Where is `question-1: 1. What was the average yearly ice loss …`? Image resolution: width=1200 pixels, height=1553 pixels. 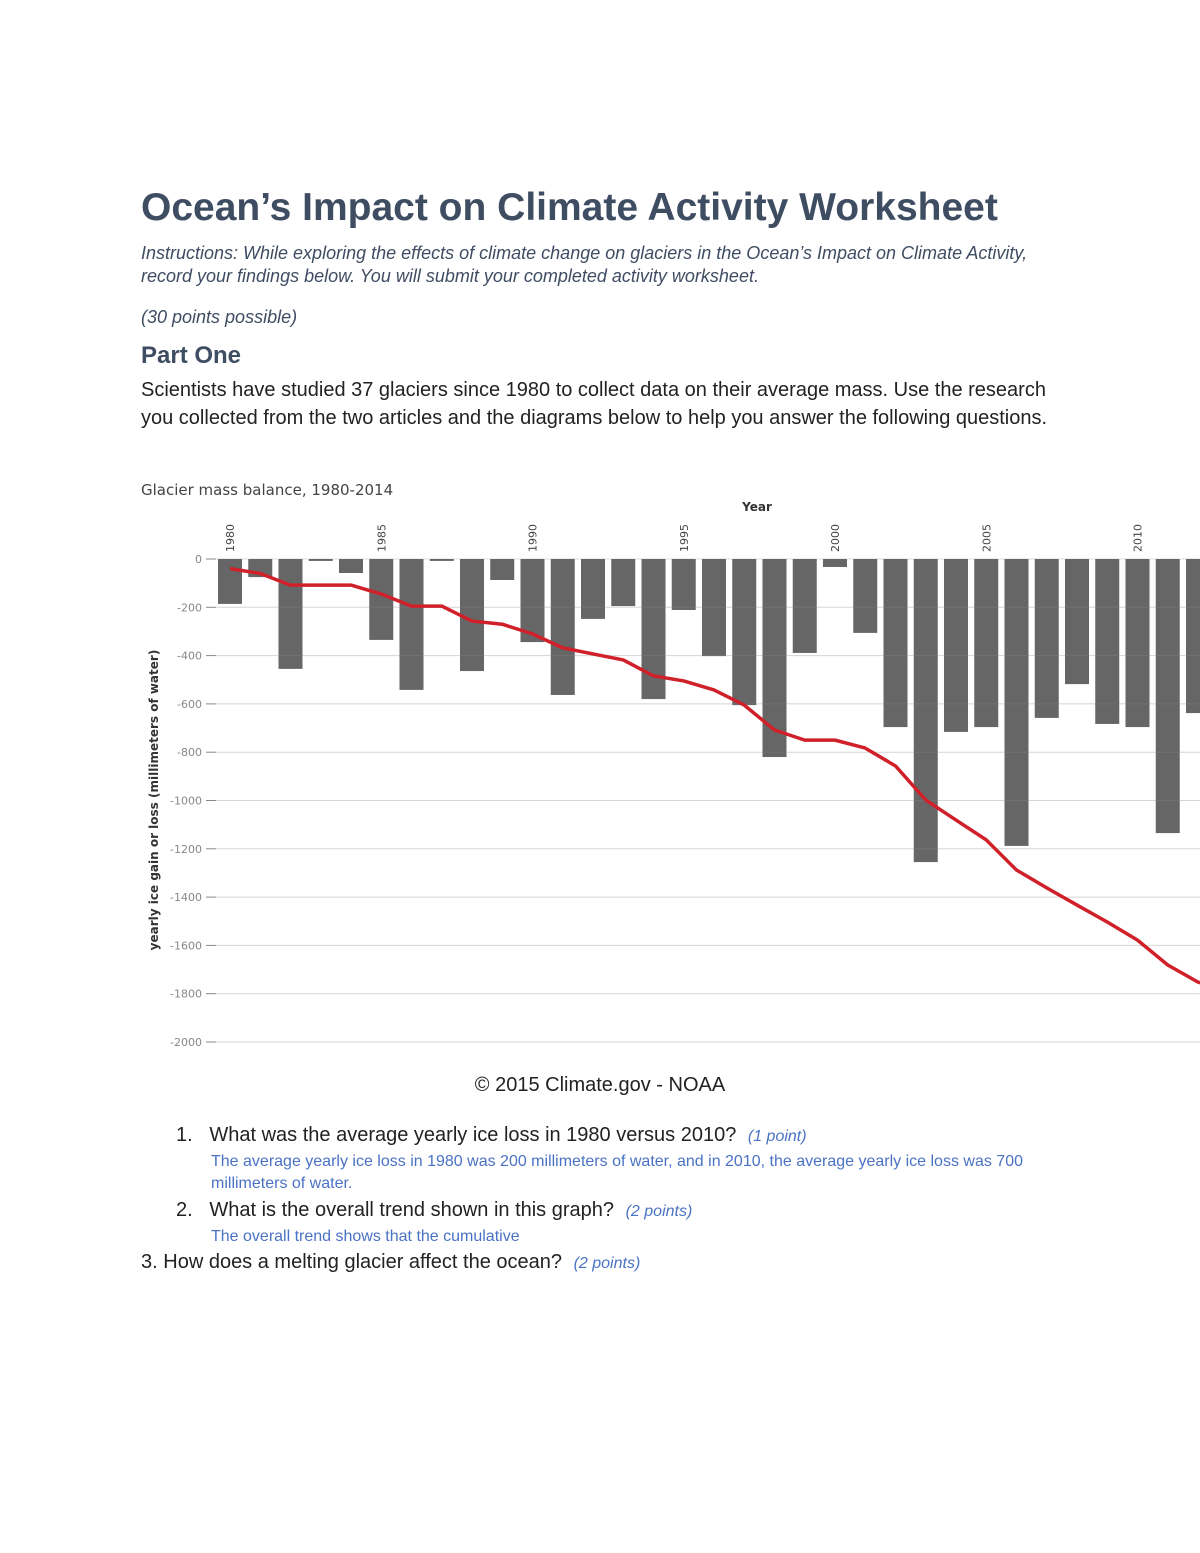 question-1: 1. What was the average yearly ice loss … is located at coordinates (491, 1135).